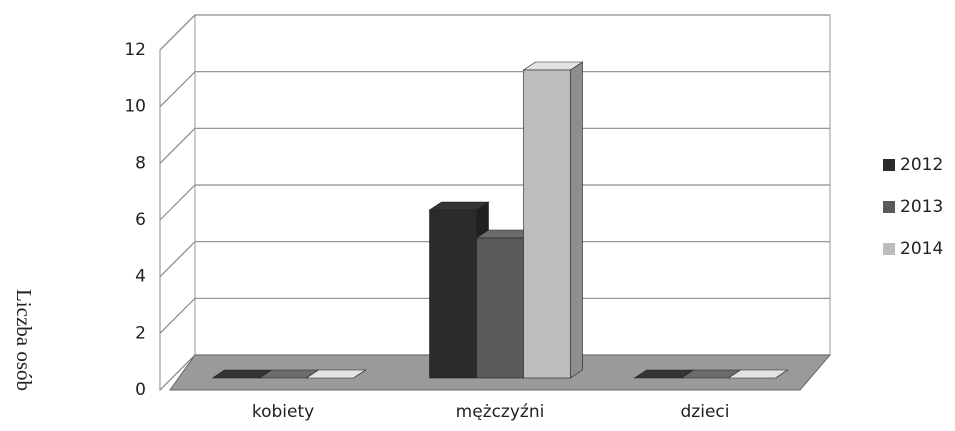 The height and width of the screenshot is (431, 955). What do you see at coordinates (135, 107) in the screenshot?
I see `y-tick-label: 10` at bounding box center [135, 107].